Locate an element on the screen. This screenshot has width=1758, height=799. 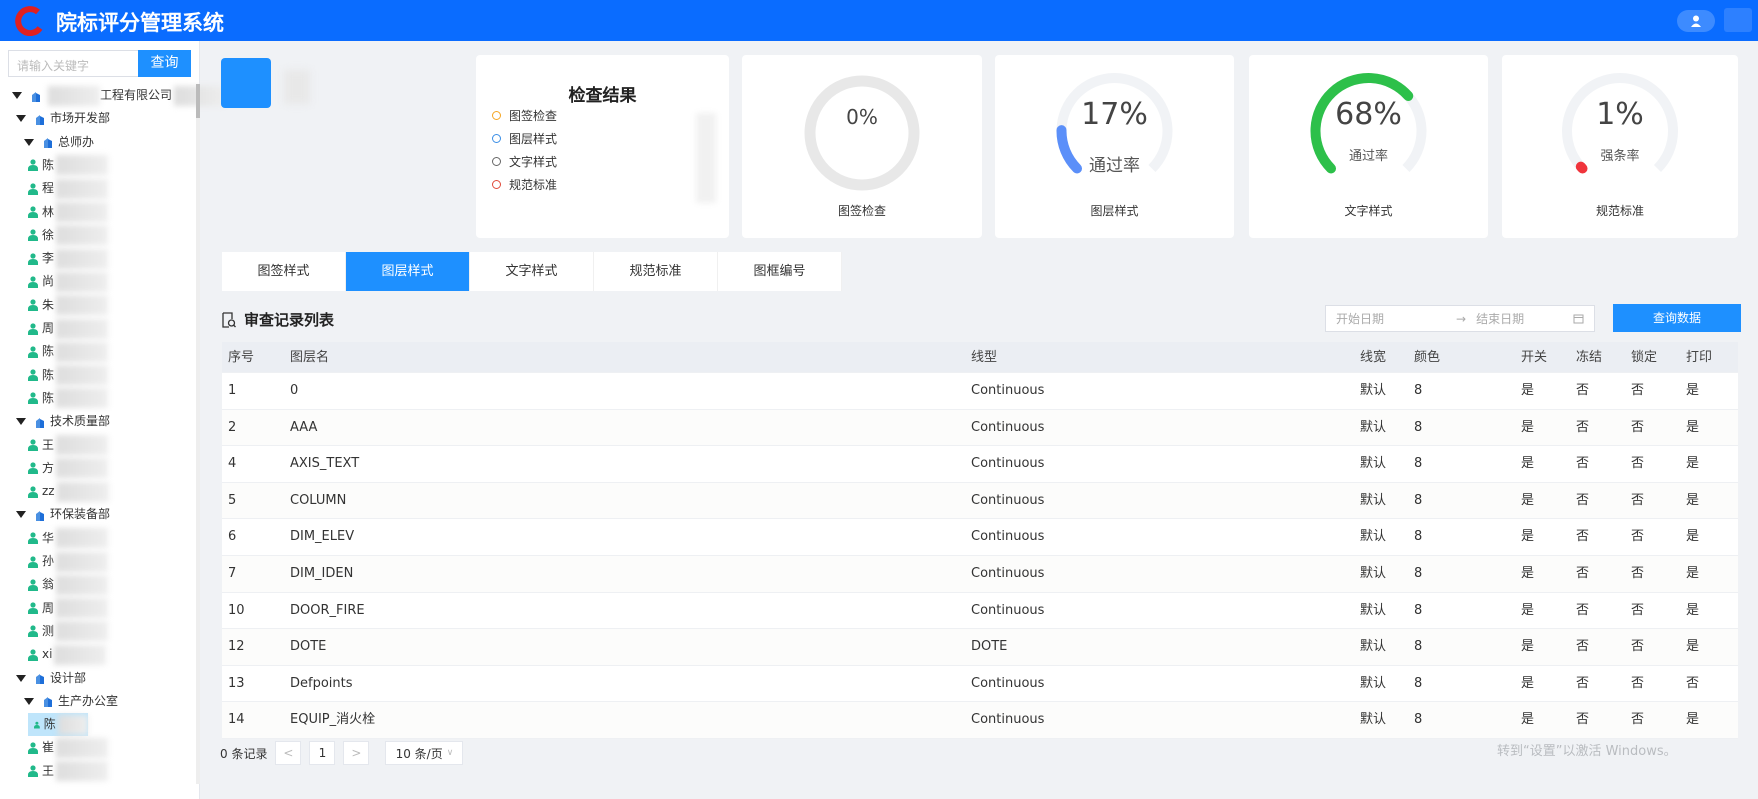
tree-node-org: 技术质量部 is located at coordinates (63, 421).